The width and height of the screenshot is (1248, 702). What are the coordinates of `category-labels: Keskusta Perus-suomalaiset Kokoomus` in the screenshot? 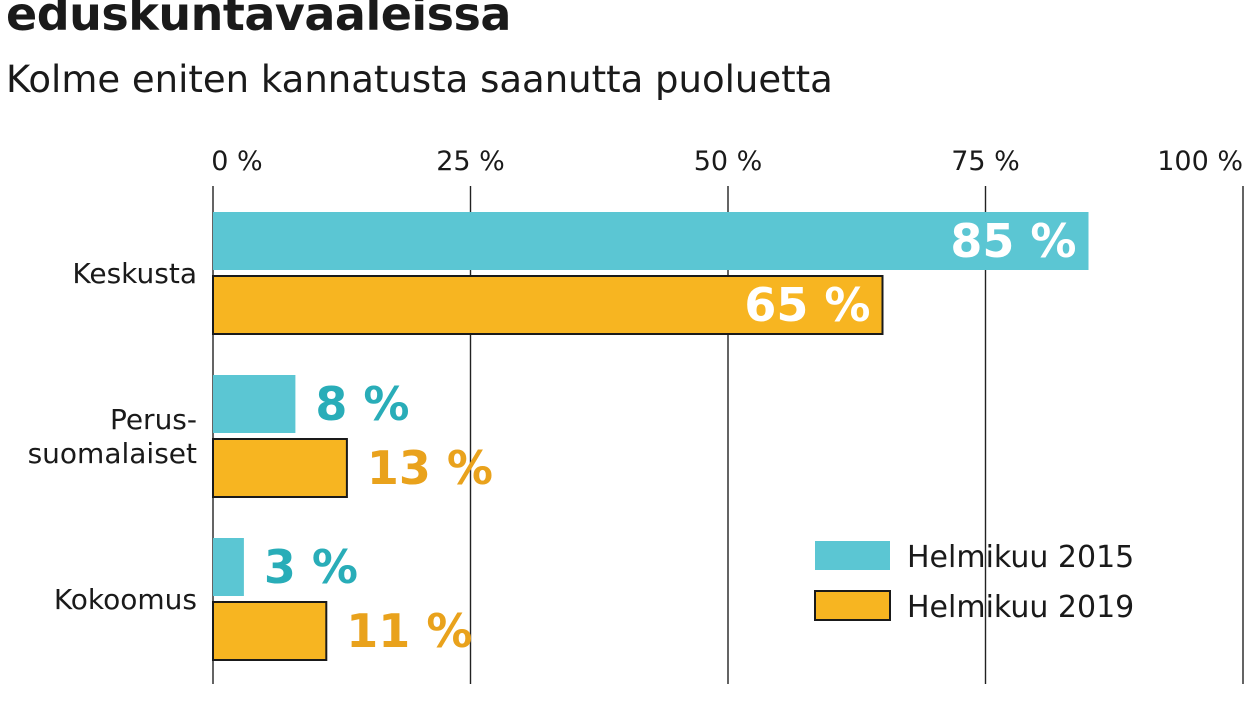 It's located at (112, 436).